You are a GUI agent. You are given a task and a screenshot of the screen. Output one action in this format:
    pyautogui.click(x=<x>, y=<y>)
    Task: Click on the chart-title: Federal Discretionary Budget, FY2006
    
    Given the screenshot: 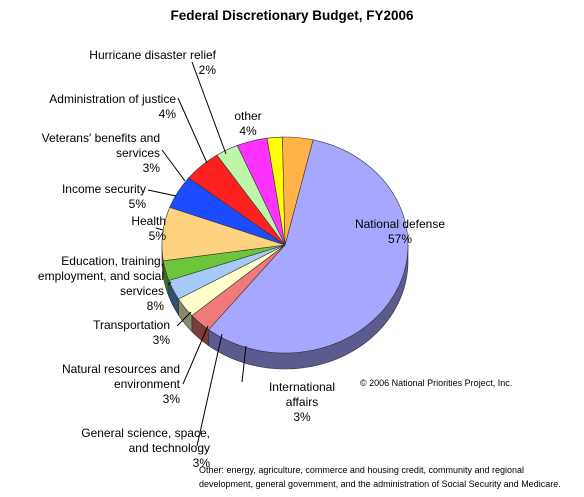 What is the action you would take?
    pyautogui.click(x=292, y=15)
    